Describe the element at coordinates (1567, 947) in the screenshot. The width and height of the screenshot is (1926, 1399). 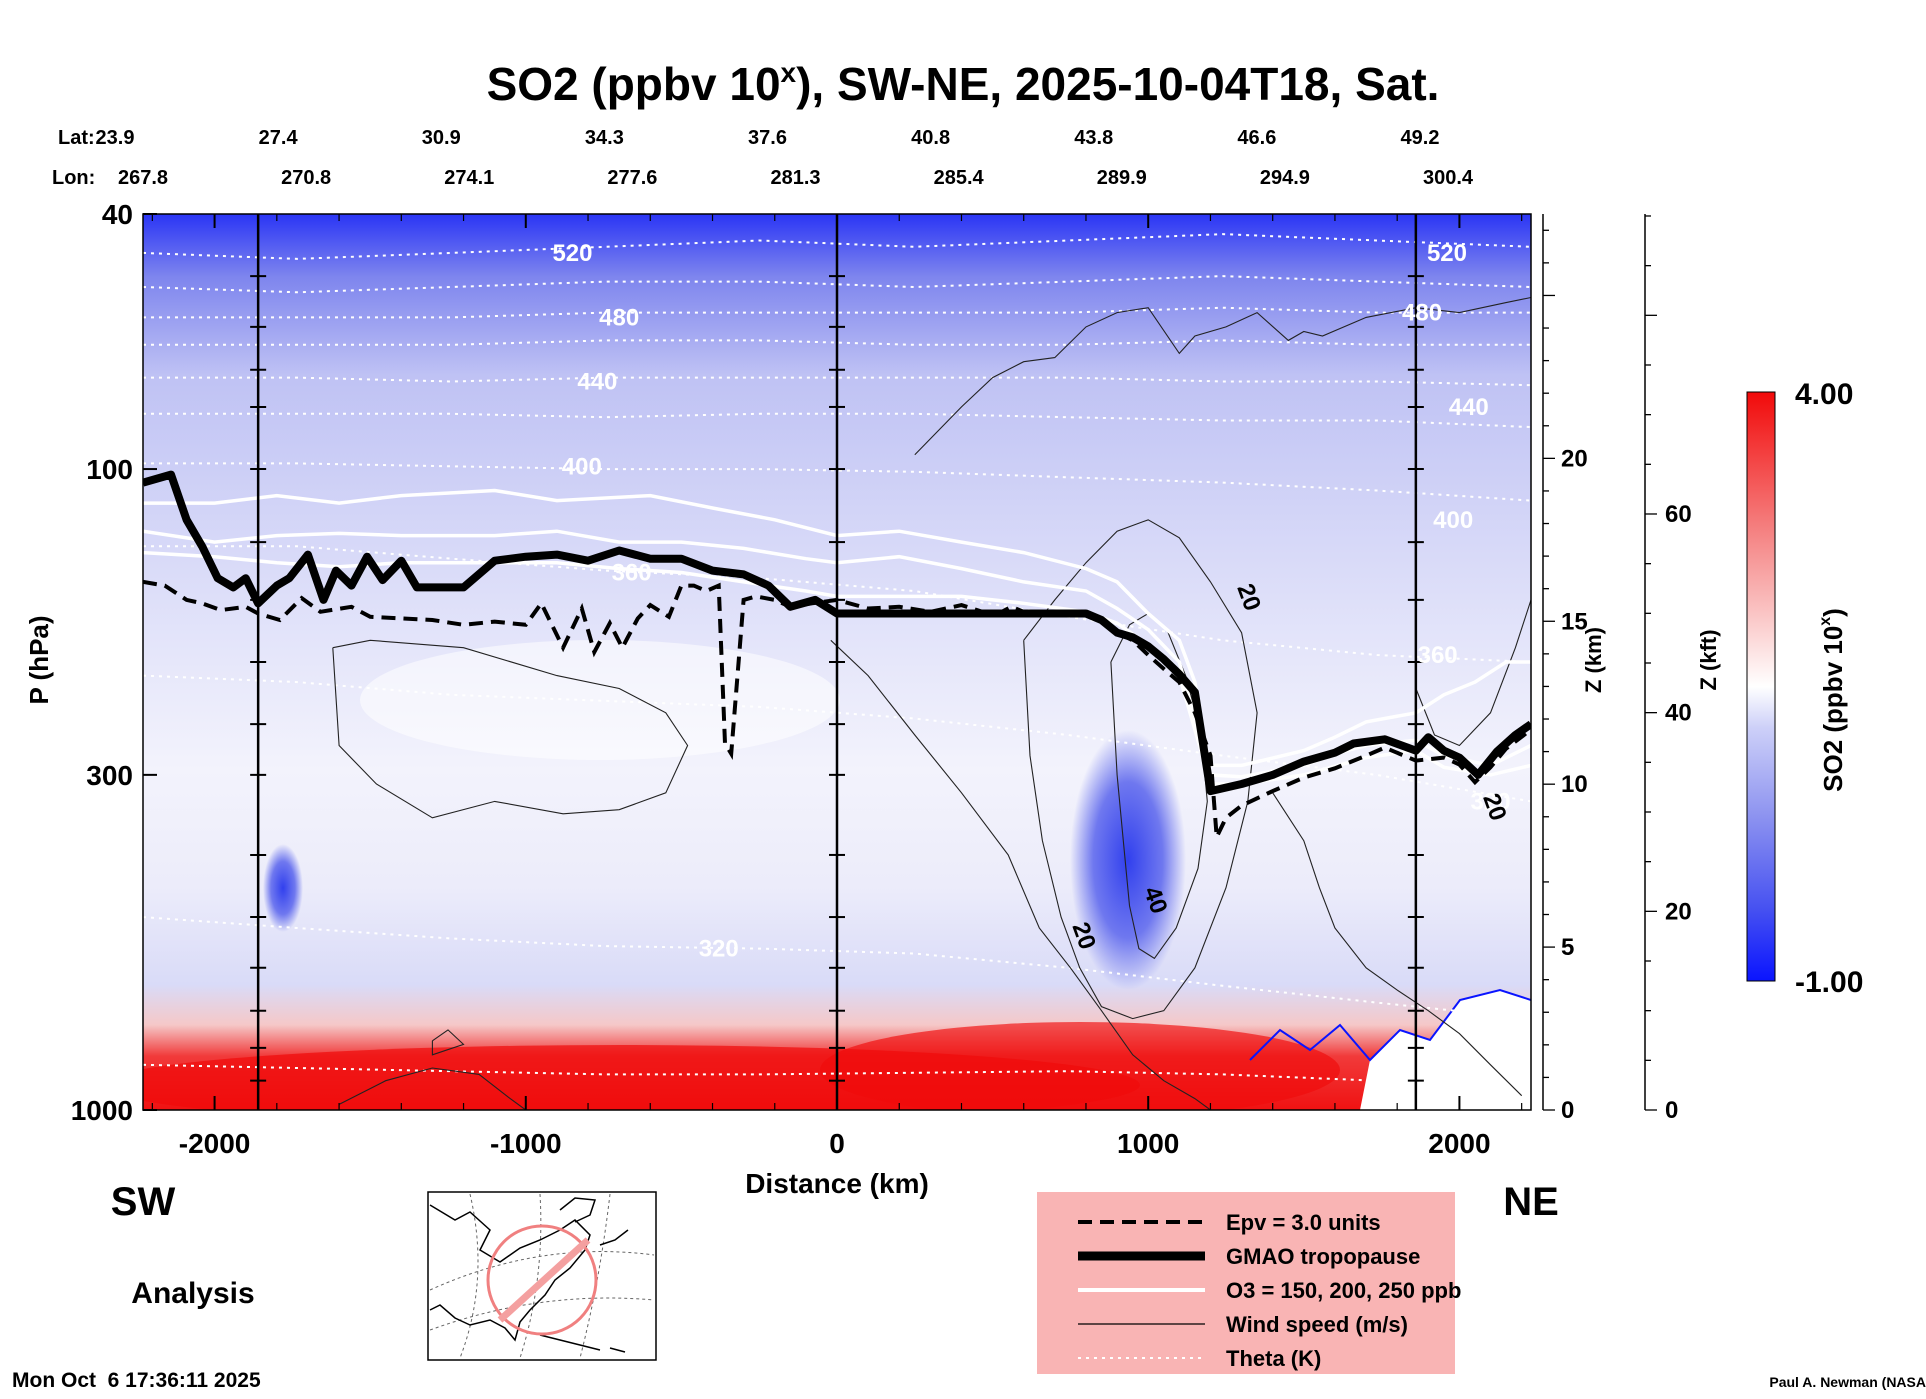
I see `z-km-label: 5` at that location.